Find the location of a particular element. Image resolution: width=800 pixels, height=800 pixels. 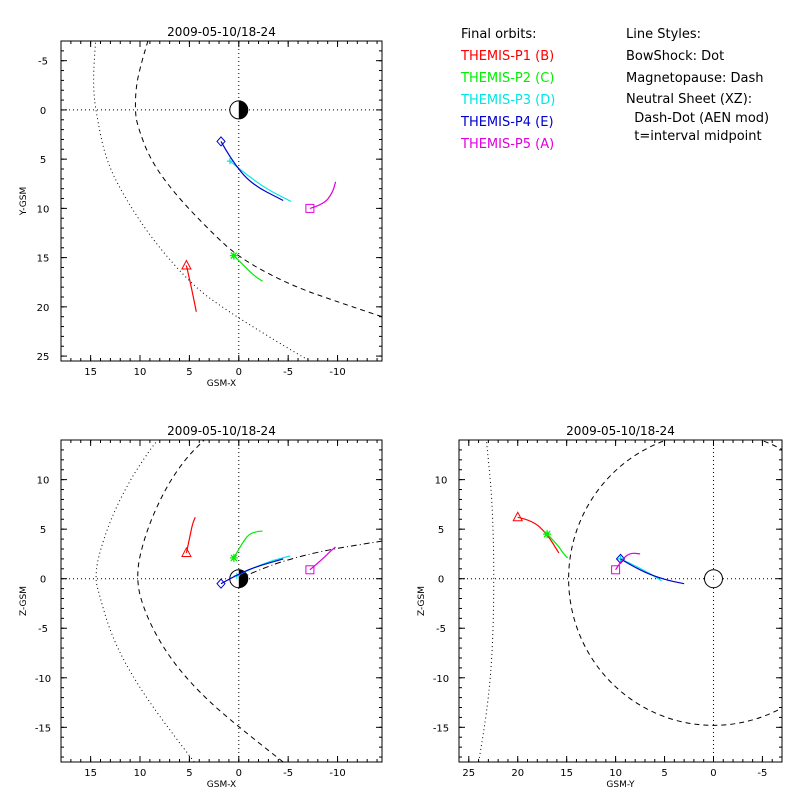

line-style-midpoint: t=interval midpoint is located at coordinates (694, 136).